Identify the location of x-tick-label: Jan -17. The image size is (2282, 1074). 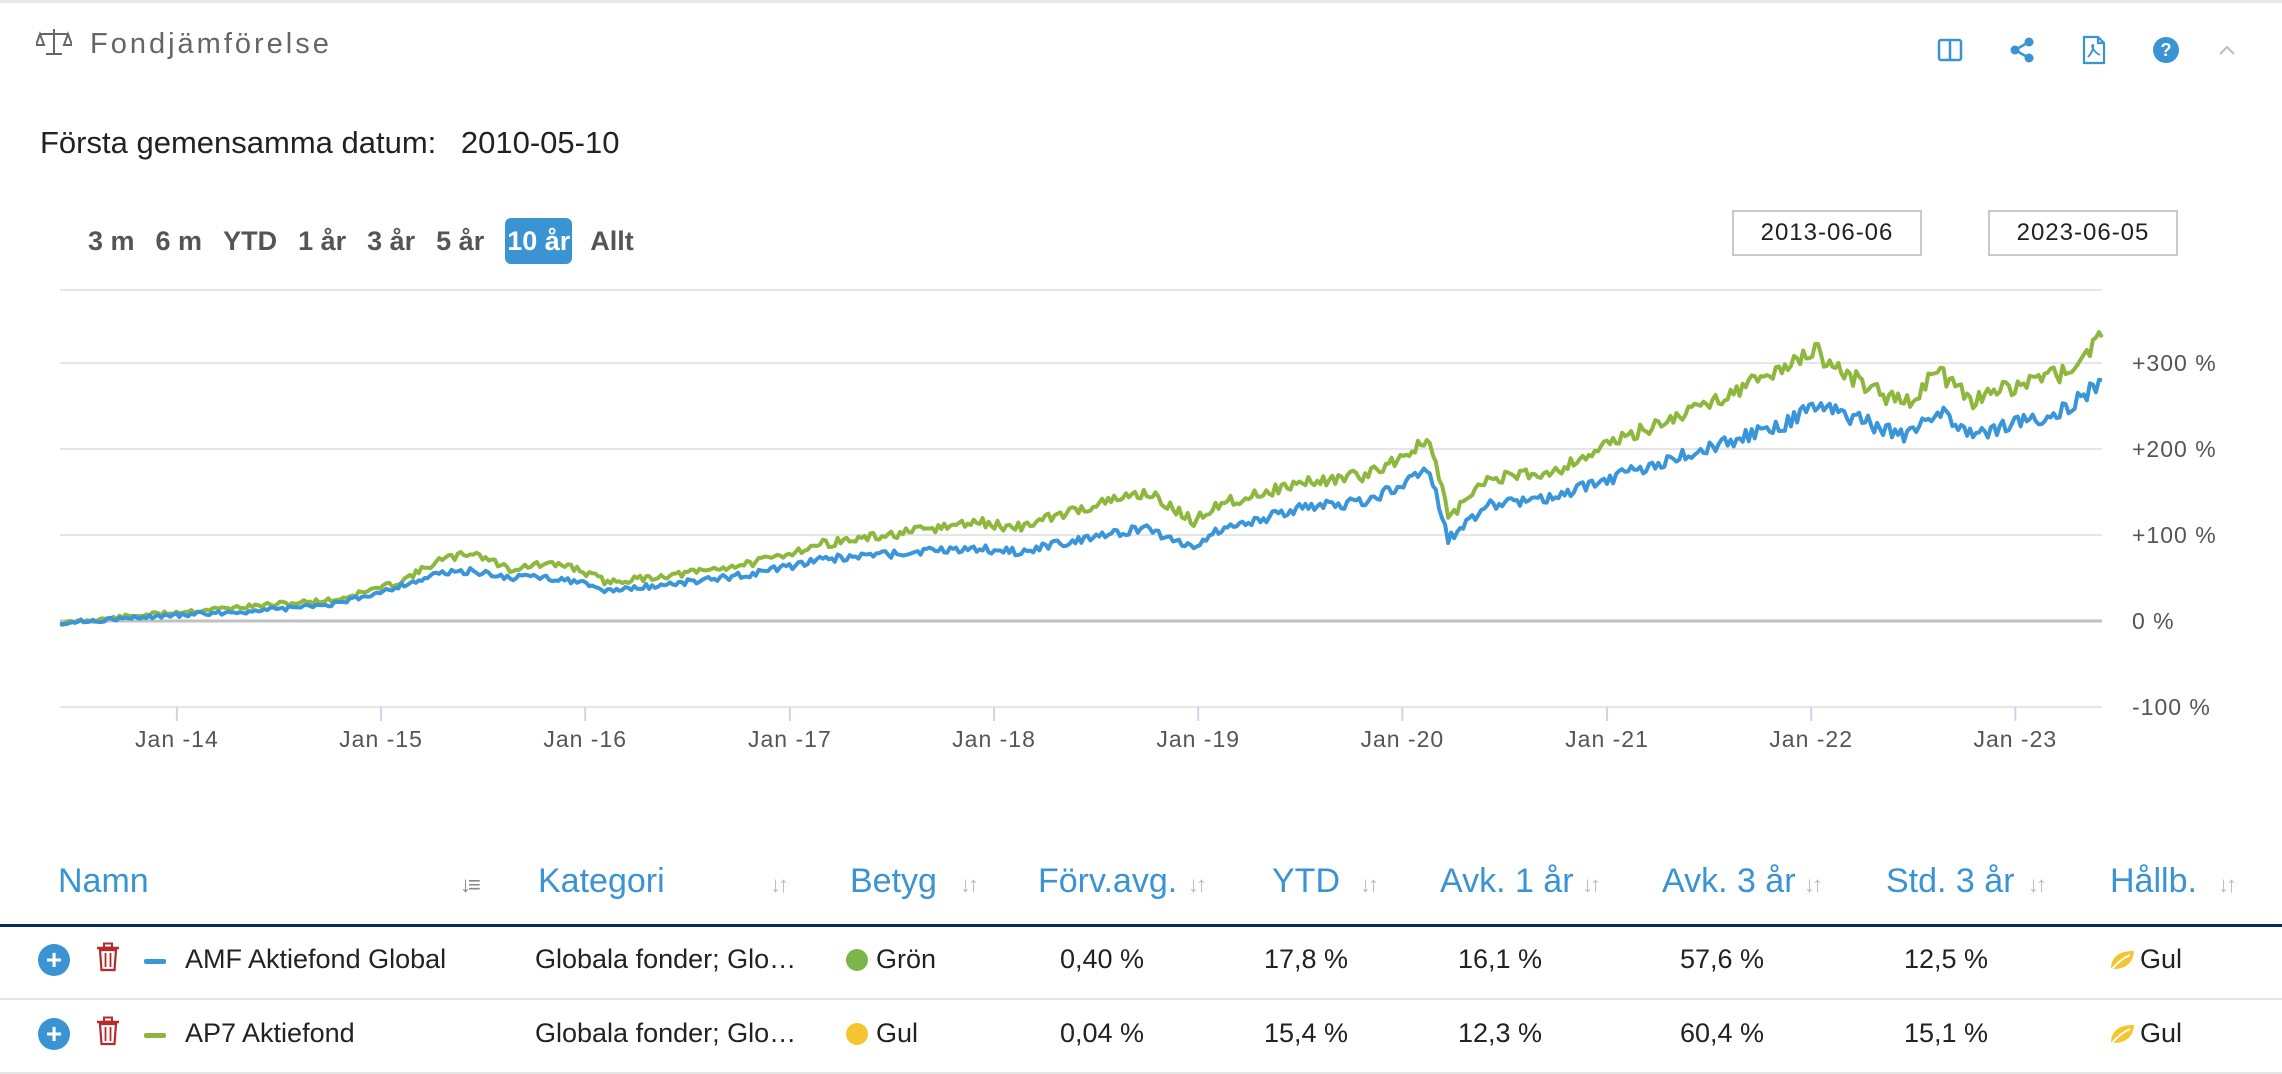
(790, 738).